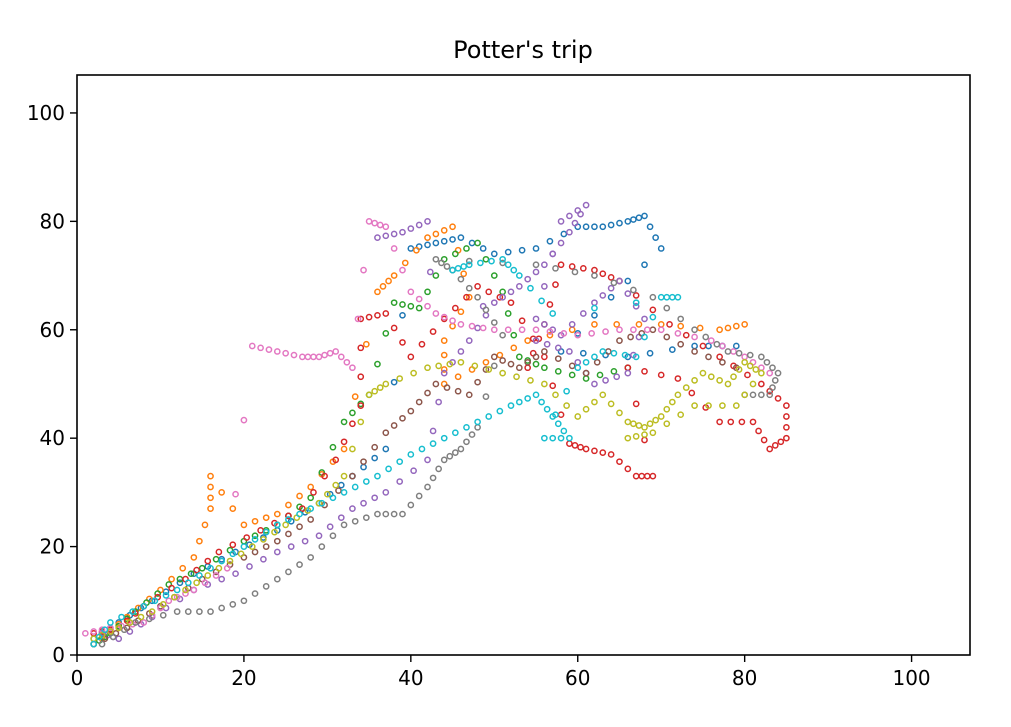 This screenshot has width=1011, height=727. I want to click on x-tick-label: 100, so click(911, 678).